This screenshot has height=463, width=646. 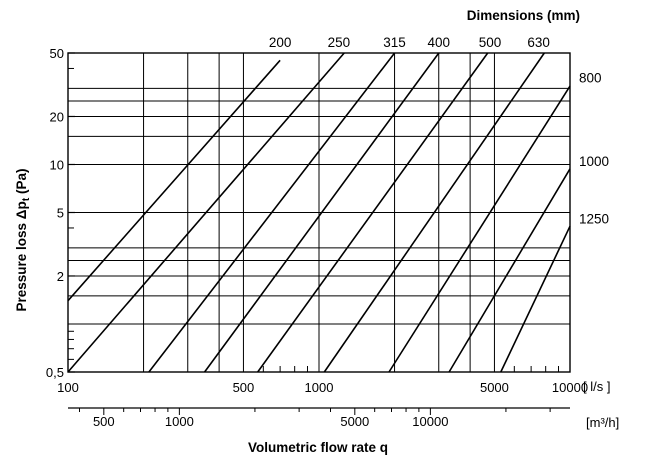 I want to click on x-tick-label: 10000, so click(x=570, y=387).